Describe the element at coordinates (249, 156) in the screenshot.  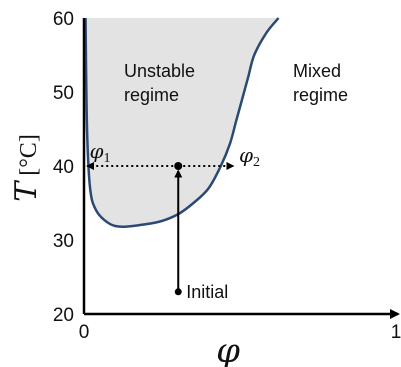
I see `phi2-label: φ2` at that location.